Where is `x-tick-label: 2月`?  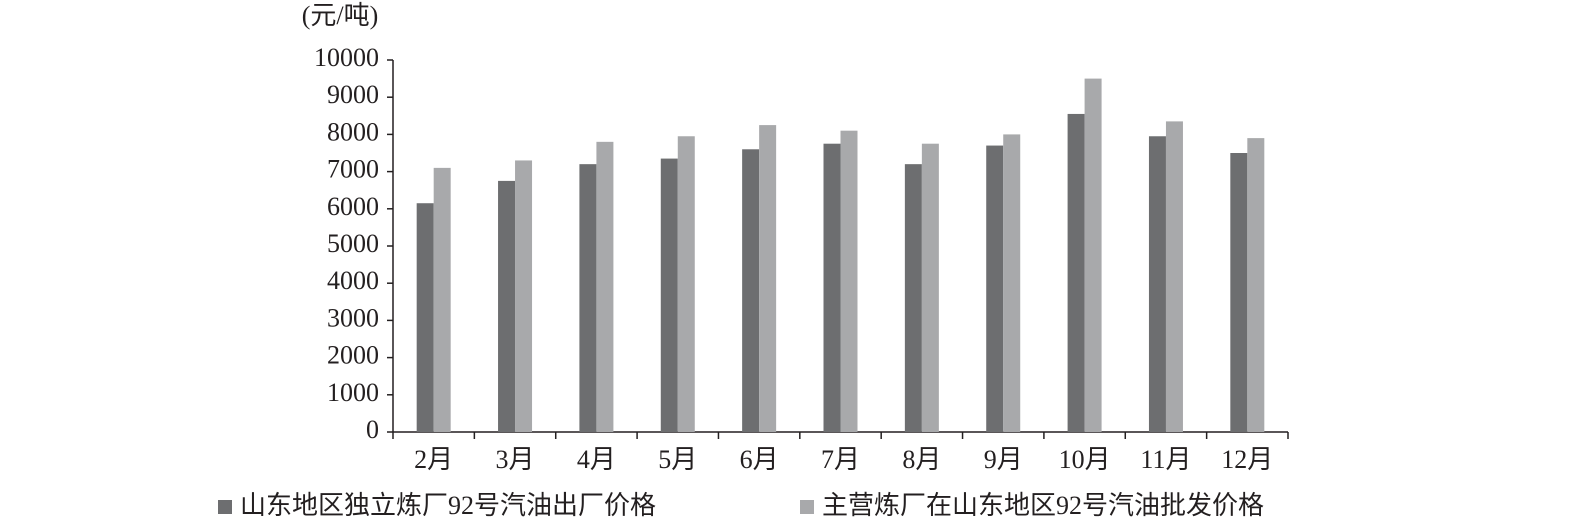
x-tick-label: 2月 is located at coordinates (433, 459).